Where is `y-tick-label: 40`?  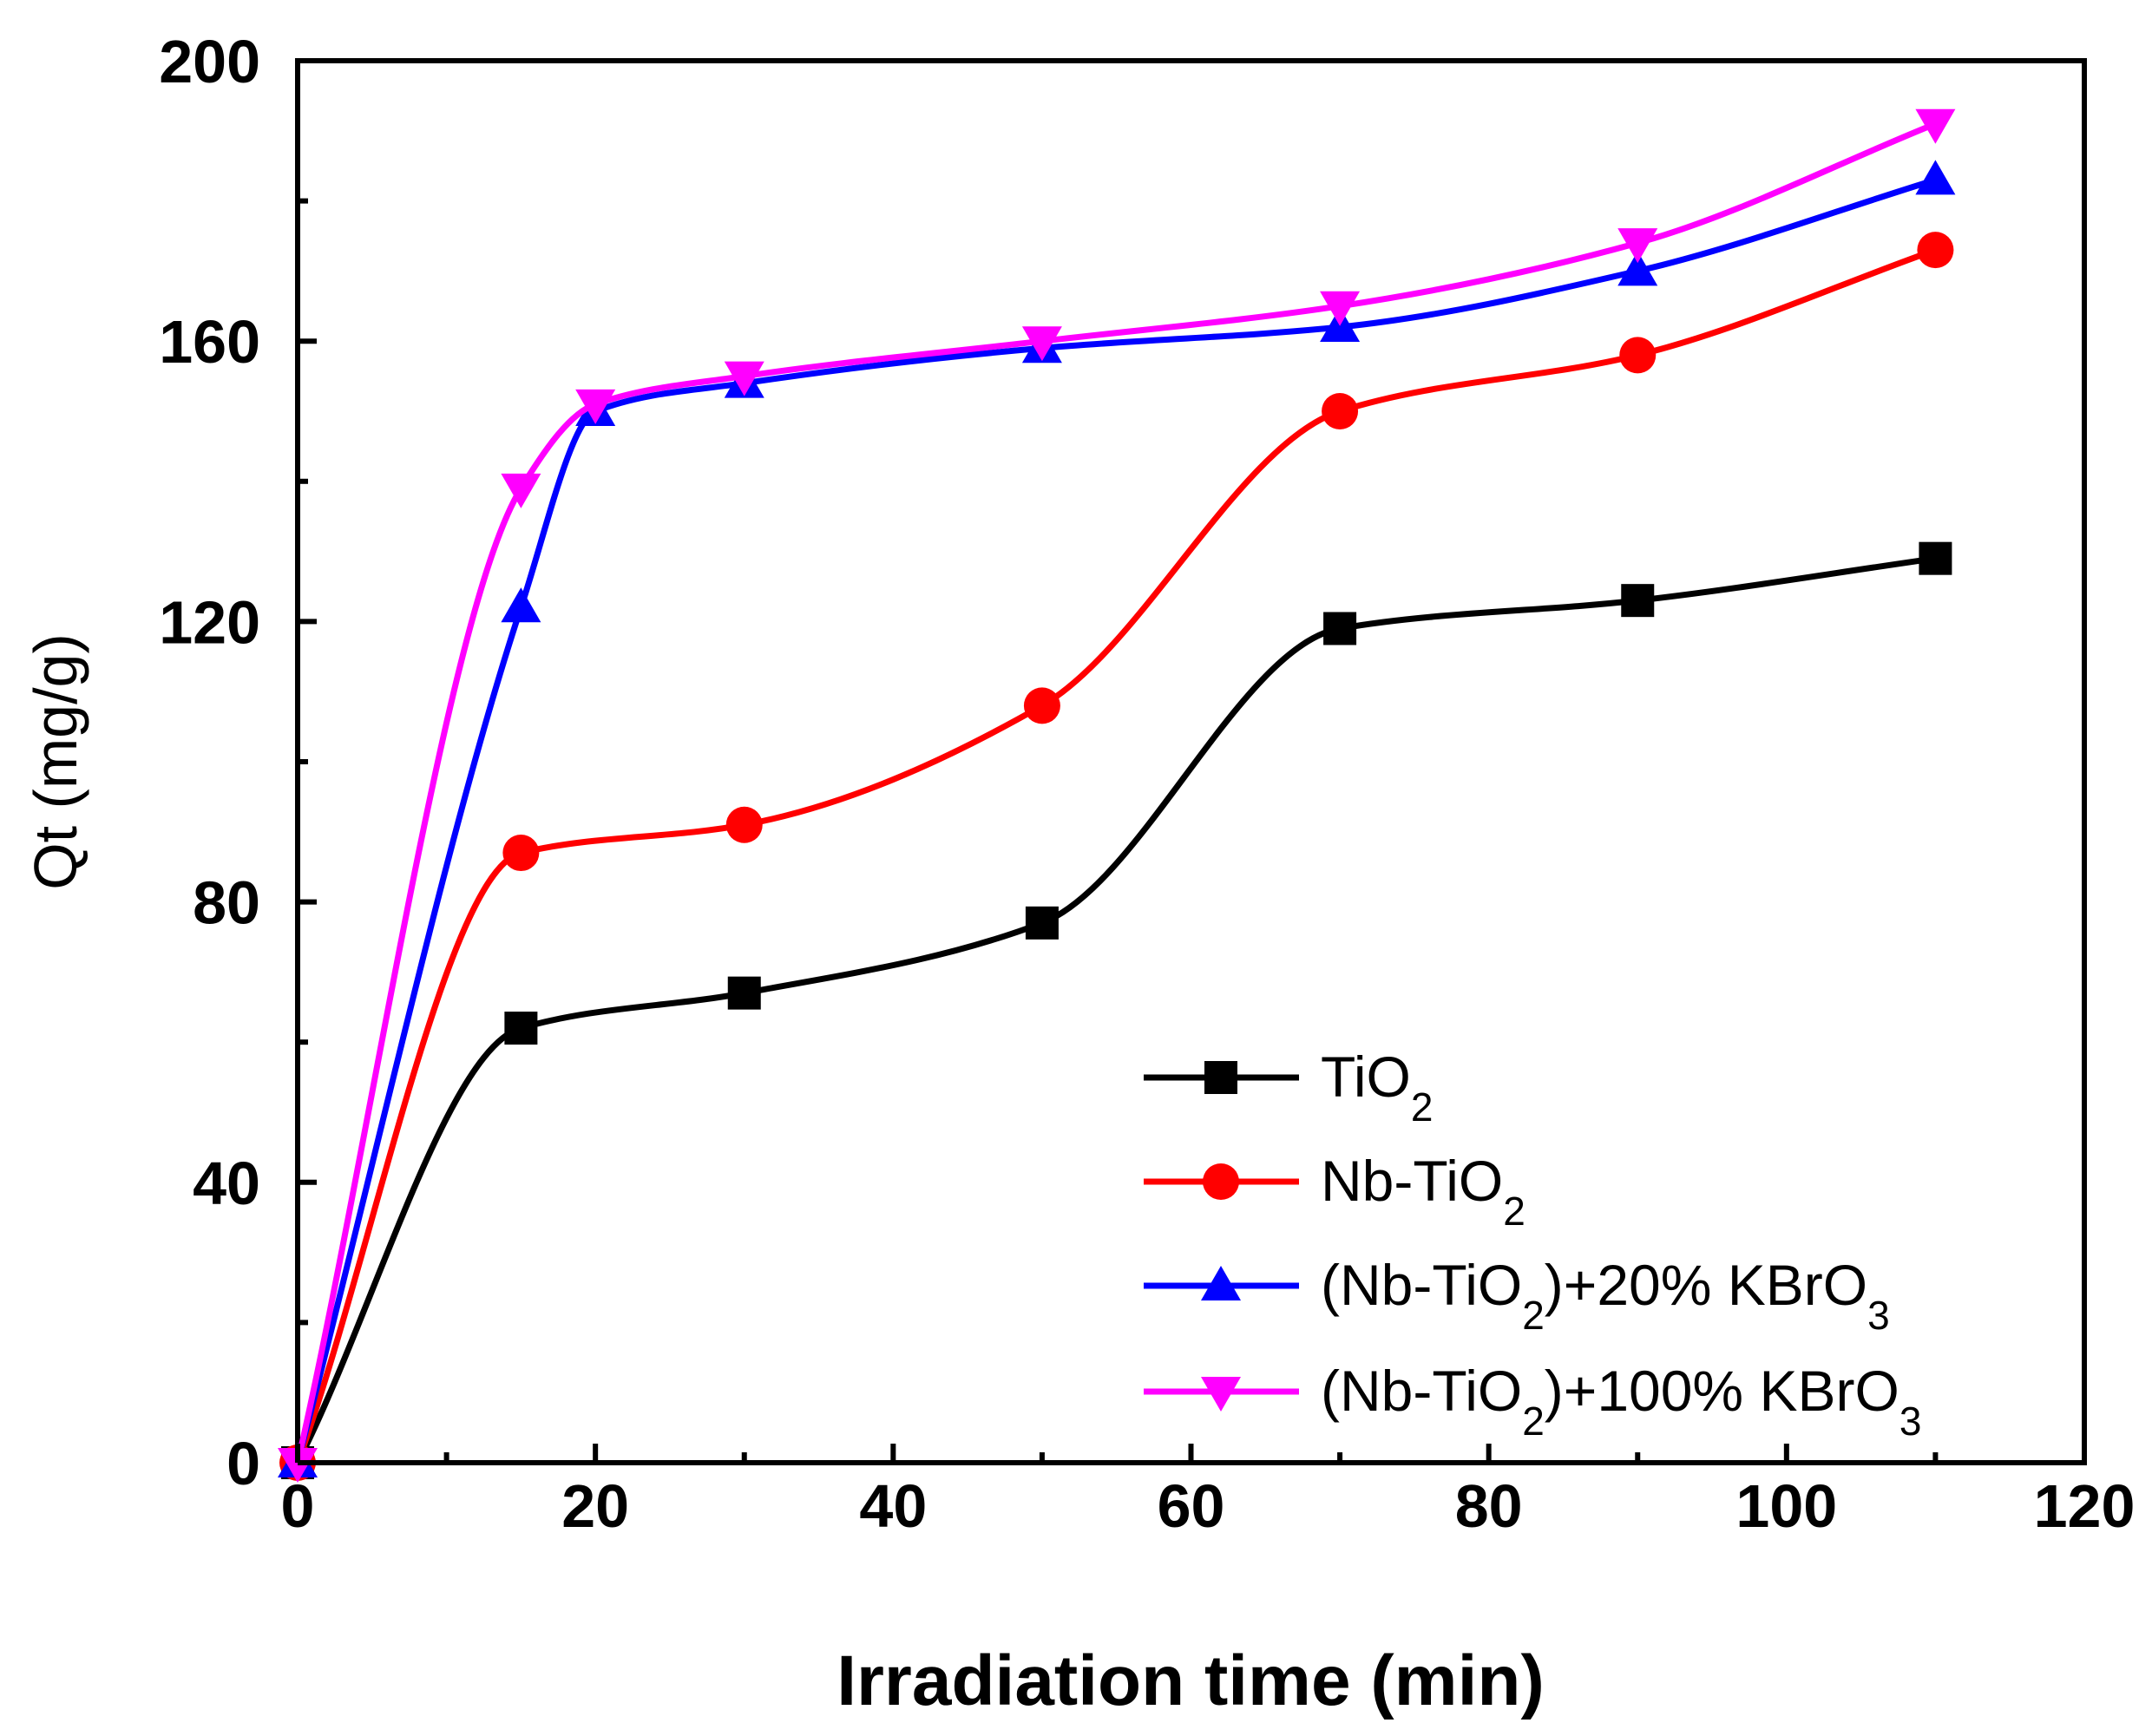 y-tick-label: 40 is located at coordinates (227, 1183).